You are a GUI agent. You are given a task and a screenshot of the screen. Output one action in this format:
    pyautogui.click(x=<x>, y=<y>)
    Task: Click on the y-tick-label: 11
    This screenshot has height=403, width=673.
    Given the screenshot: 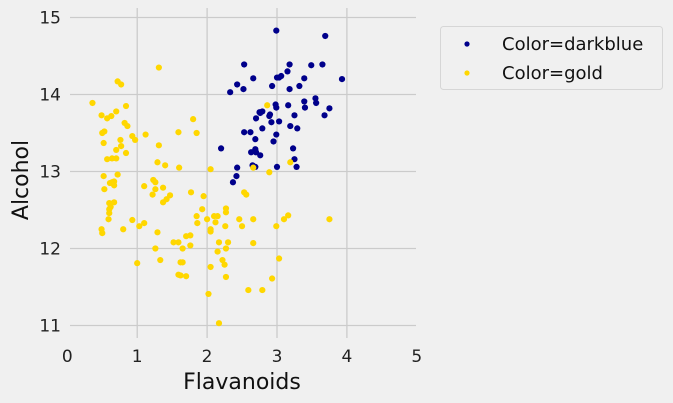 What is the action you would take?
    pyautogui.click(x=50, y=327)
    